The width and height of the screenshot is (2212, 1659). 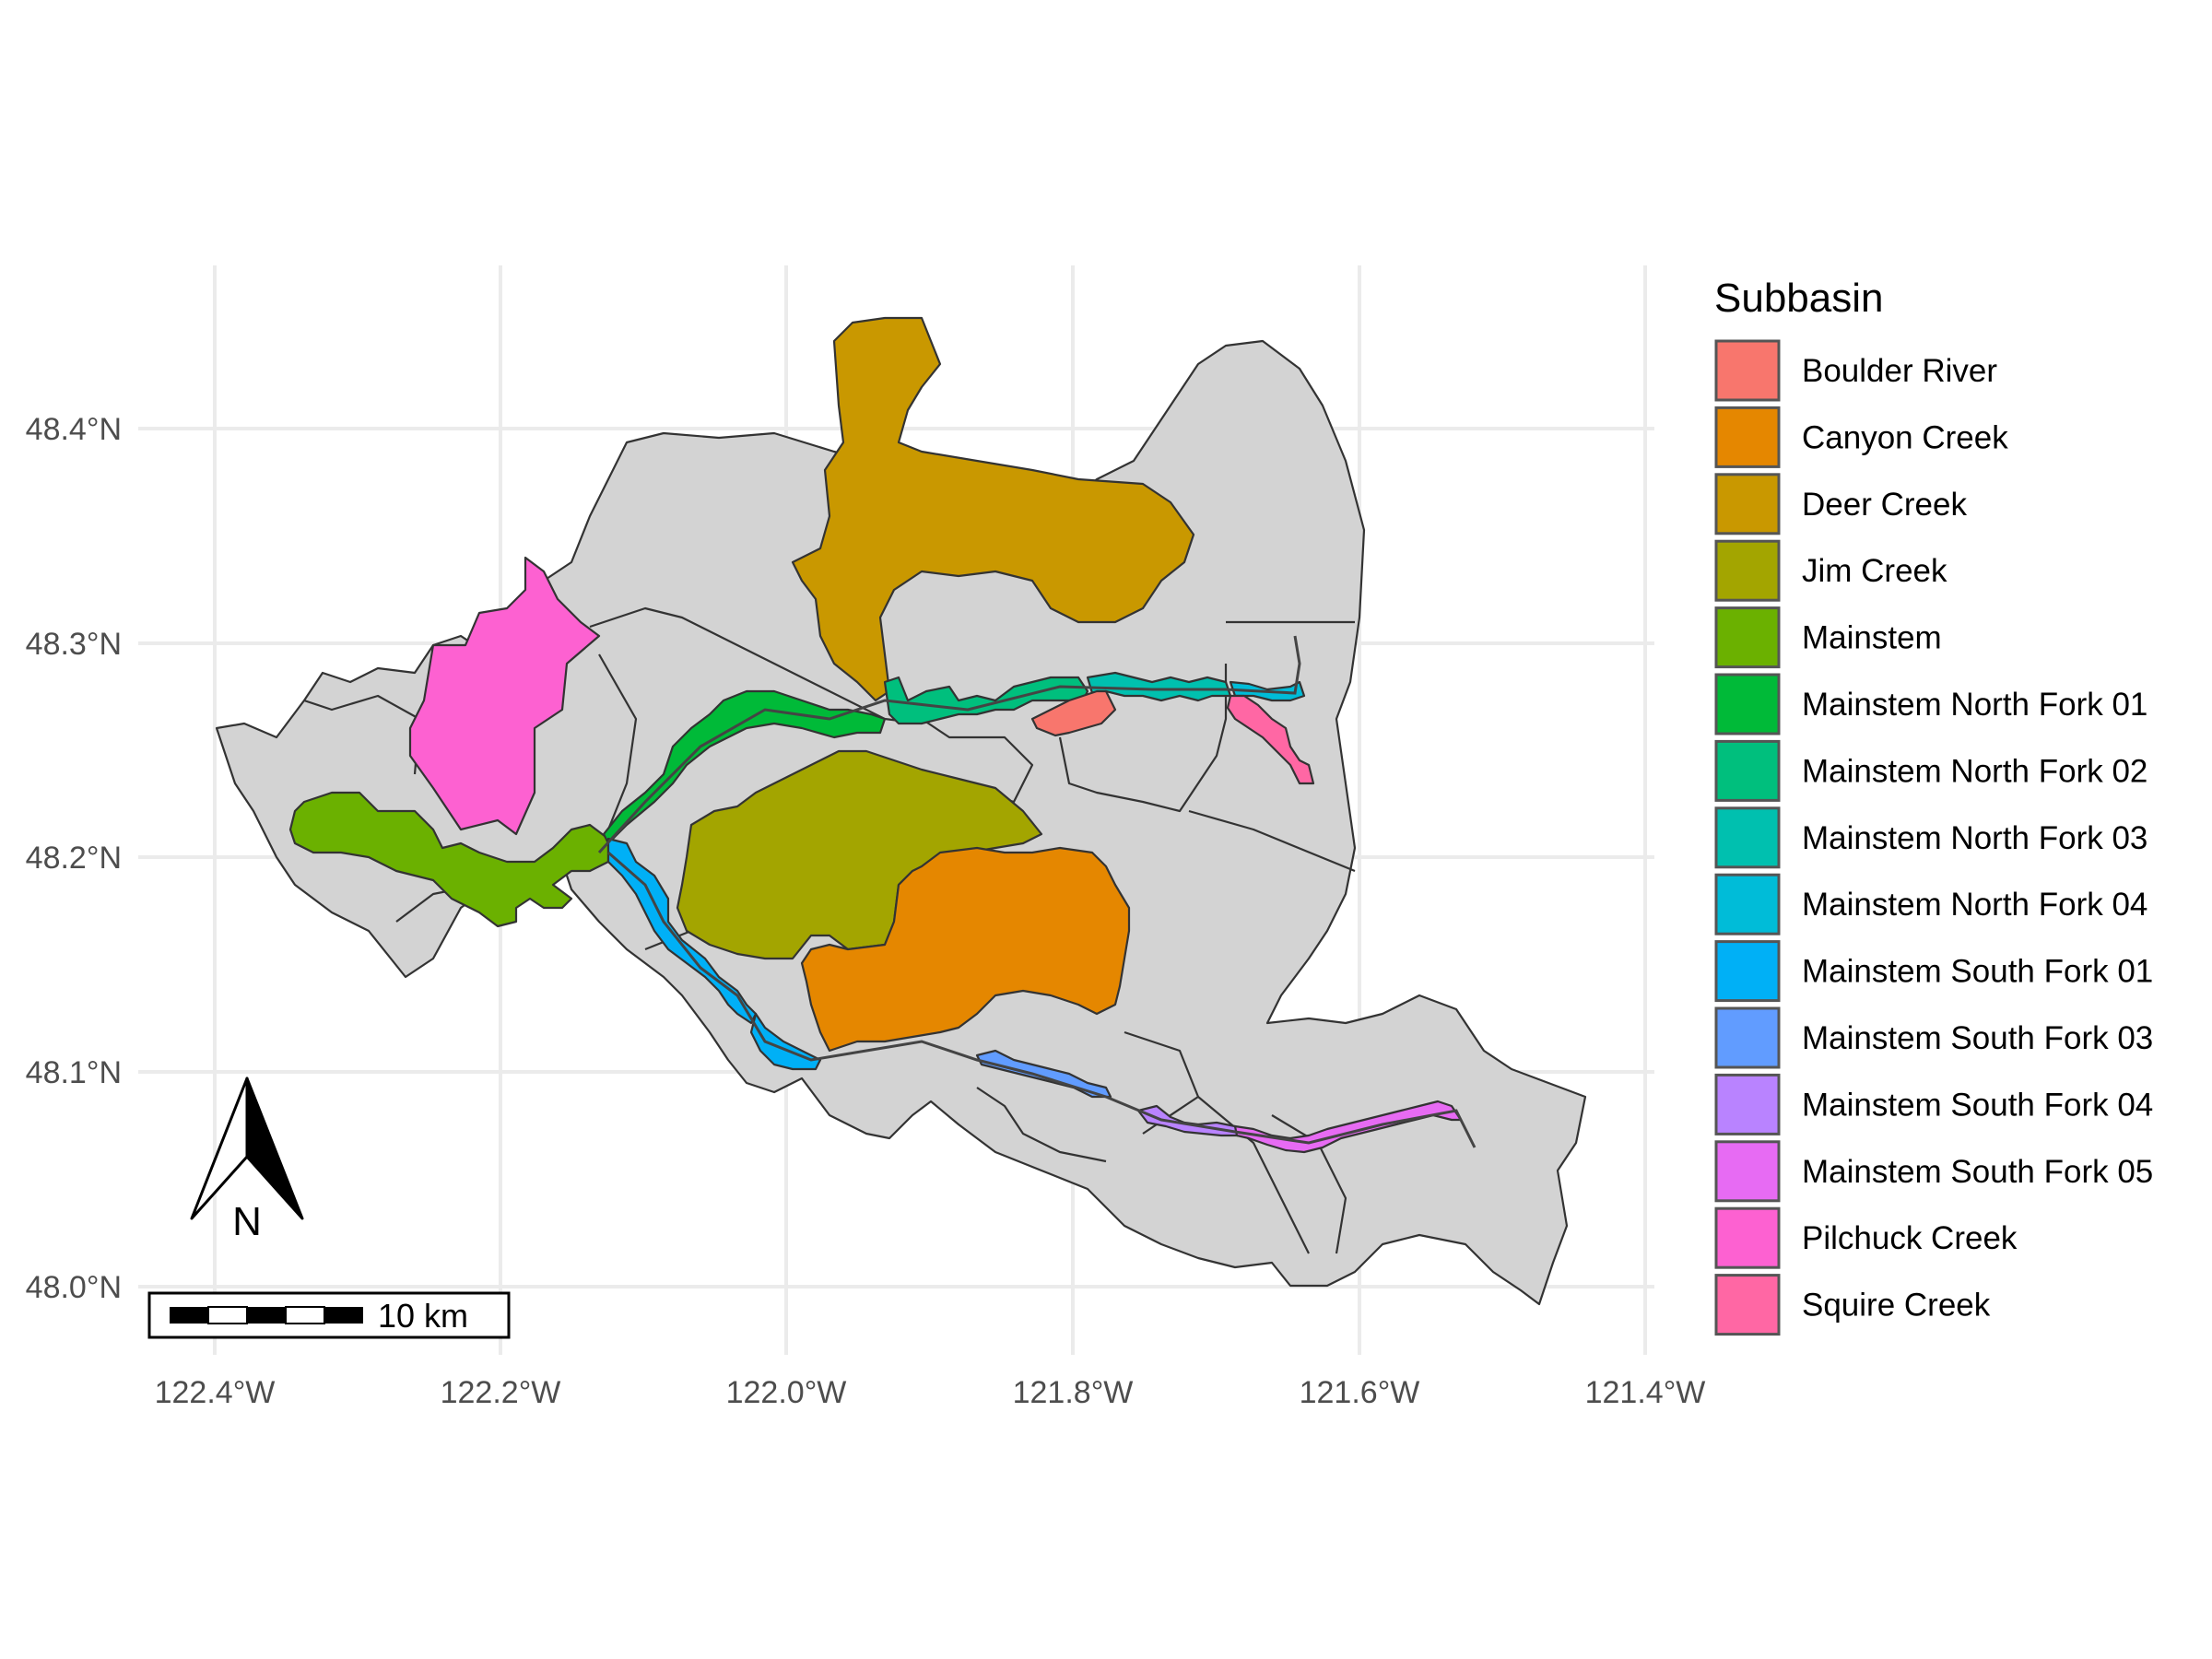 What do you see at coordinates (1974, 771) in the screenshot?
I see `legend-label: Mainstem North Fork 02` at bounding box center [1974, 771].